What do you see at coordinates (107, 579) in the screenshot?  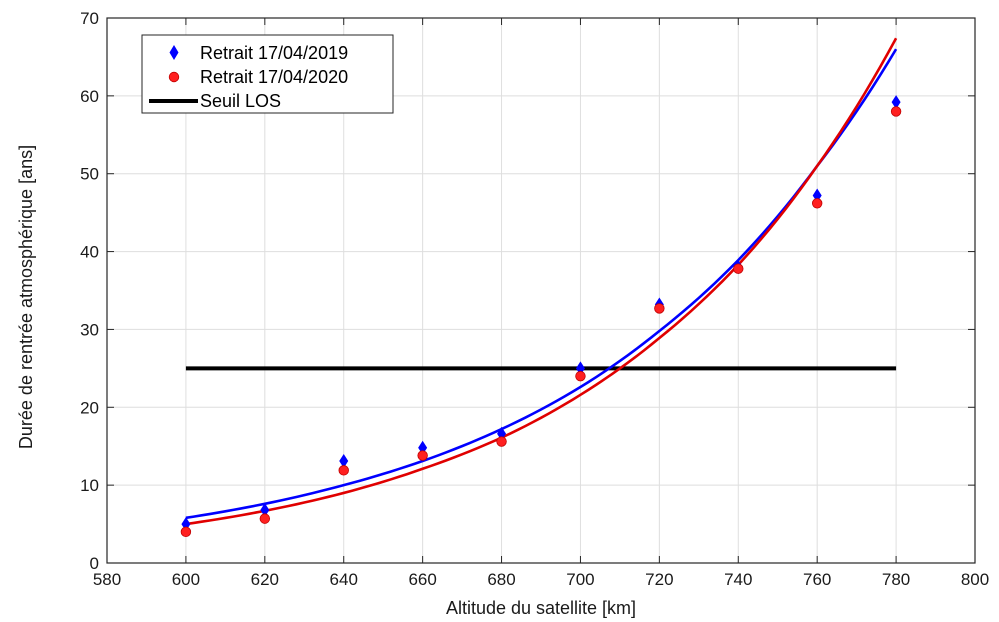 I see `x-tick-label: 580` at bounding box center [107, 579].